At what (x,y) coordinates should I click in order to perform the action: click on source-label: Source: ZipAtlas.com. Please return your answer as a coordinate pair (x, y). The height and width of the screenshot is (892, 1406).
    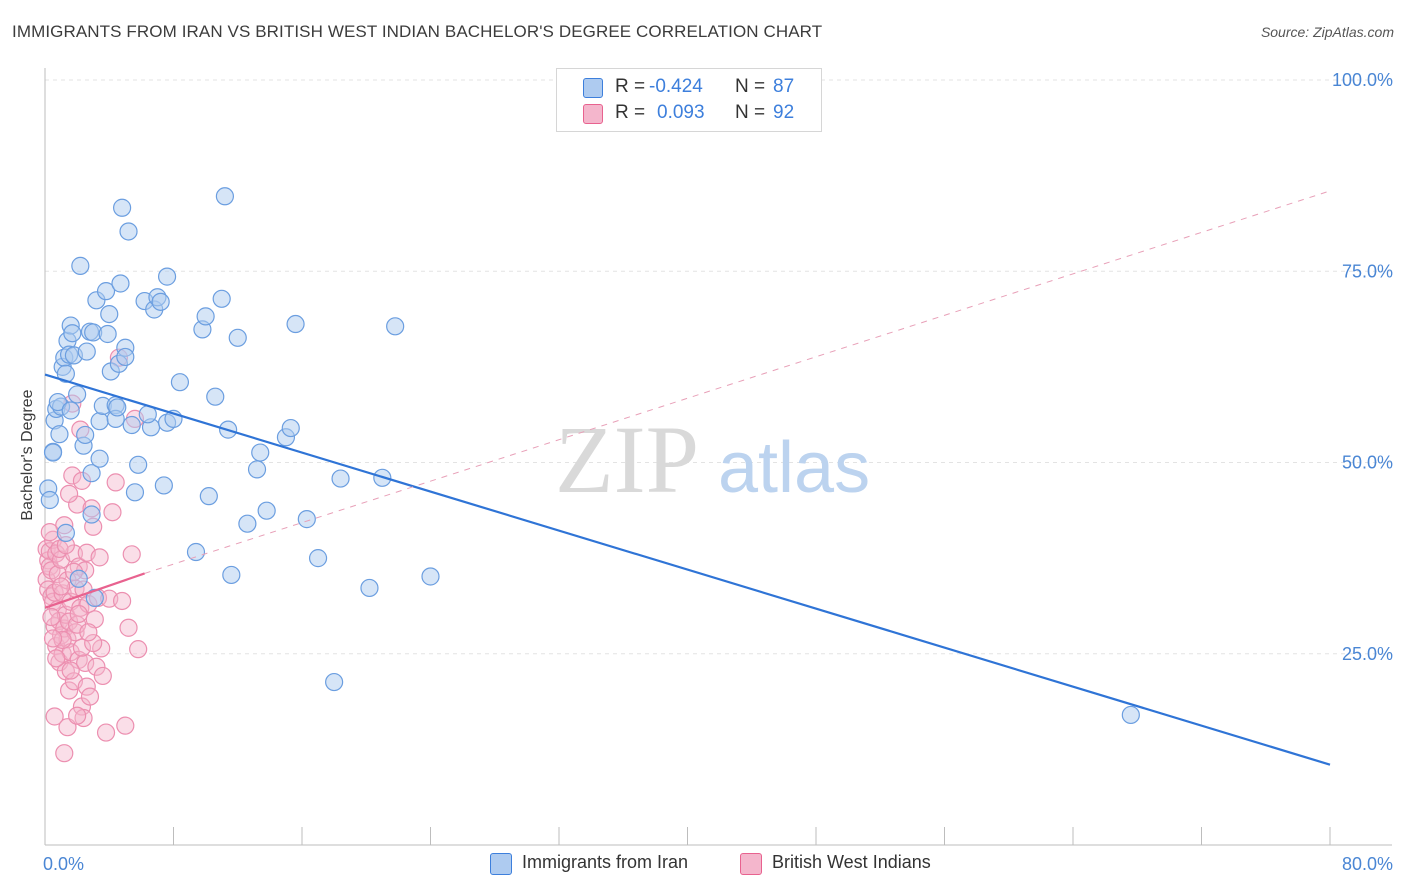
    Looking at the image, I should click on (1327, 32).